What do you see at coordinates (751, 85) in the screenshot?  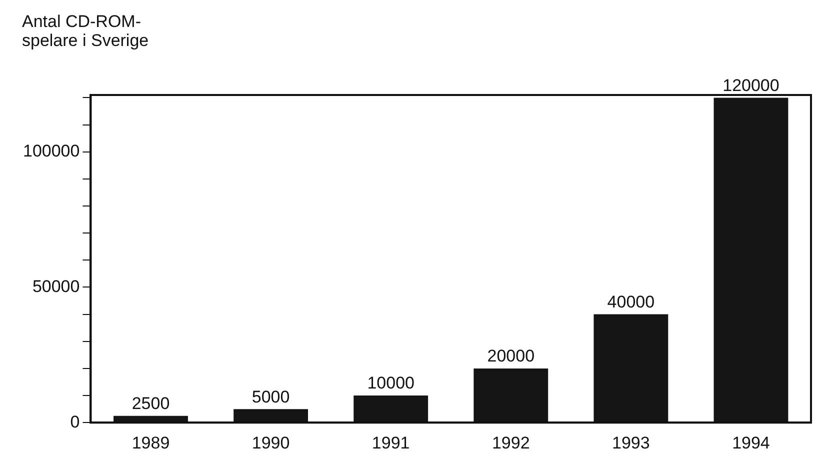 I see `data-label: 120000` at bounding box center [751, 85].